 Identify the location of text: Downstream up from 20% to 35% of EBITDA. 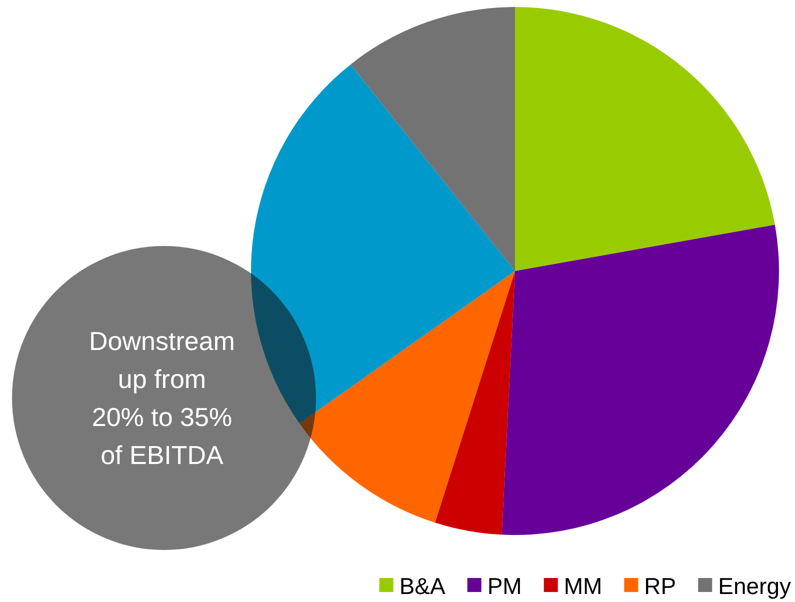
(162, 398).